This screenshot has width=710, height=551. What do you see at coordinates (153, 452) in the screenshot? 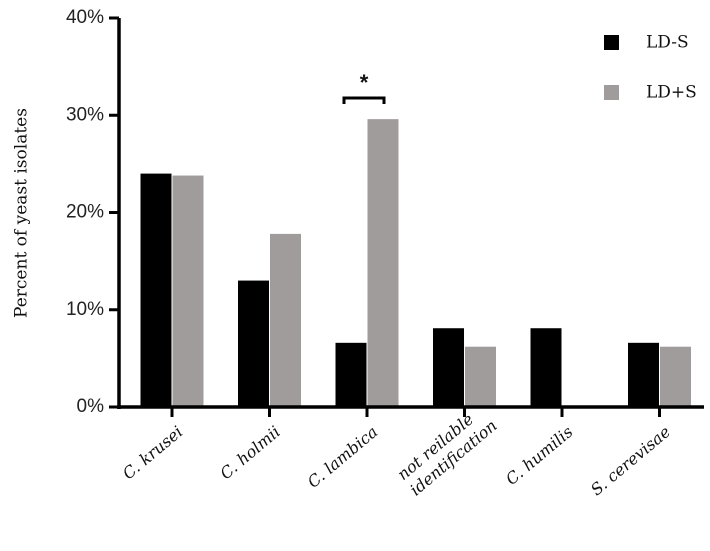
I see `x-category-label: C. krusei` at bounding box center [153, 452].